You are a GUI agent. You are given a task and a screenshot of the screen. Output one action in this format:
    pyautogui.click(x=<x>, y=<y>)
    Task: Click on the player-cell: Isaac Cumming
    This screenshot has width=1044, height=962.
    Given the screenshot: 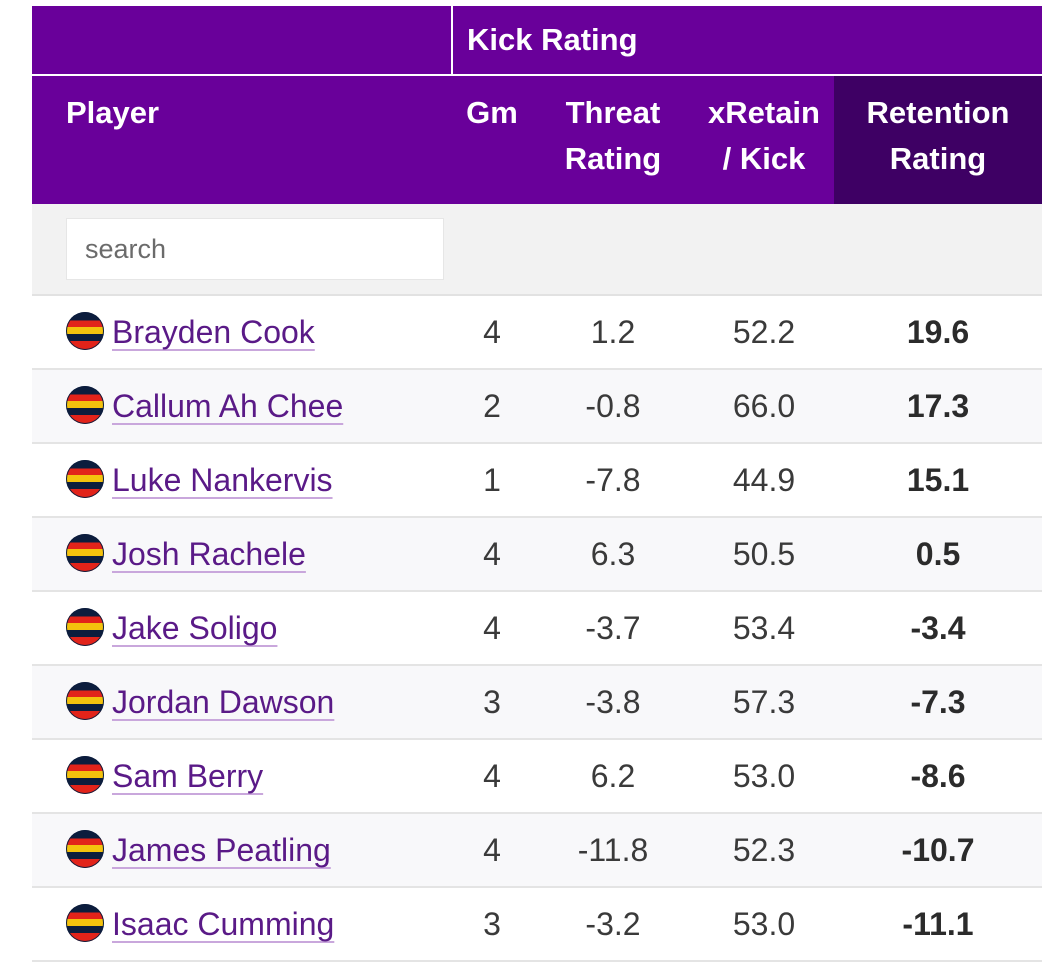 What is the action you would take?
    pyautogui.click(x=242, y=924)
    